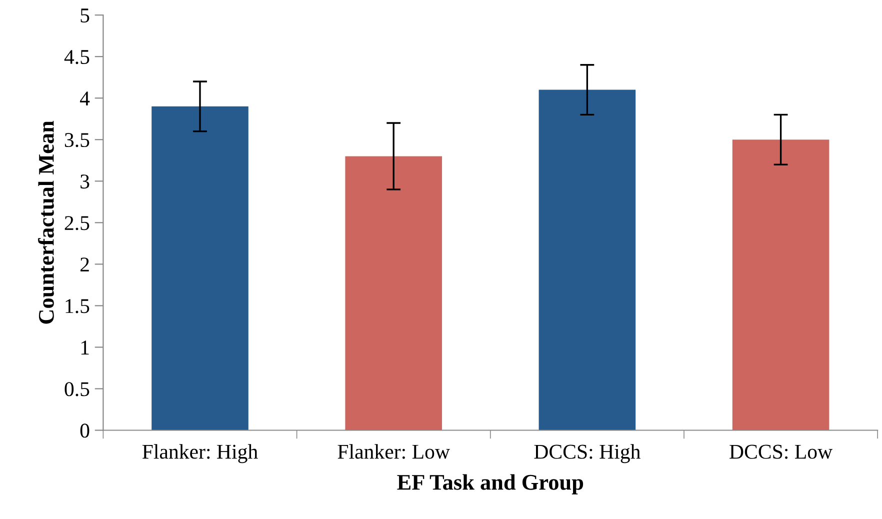 Image resolution: width=882 pixels, height=519 pixels. What do you see at coordinates (587, 454) in the screenshot?
I see `x-tick-label: DCCS: High` at bounding box center [587, 454].